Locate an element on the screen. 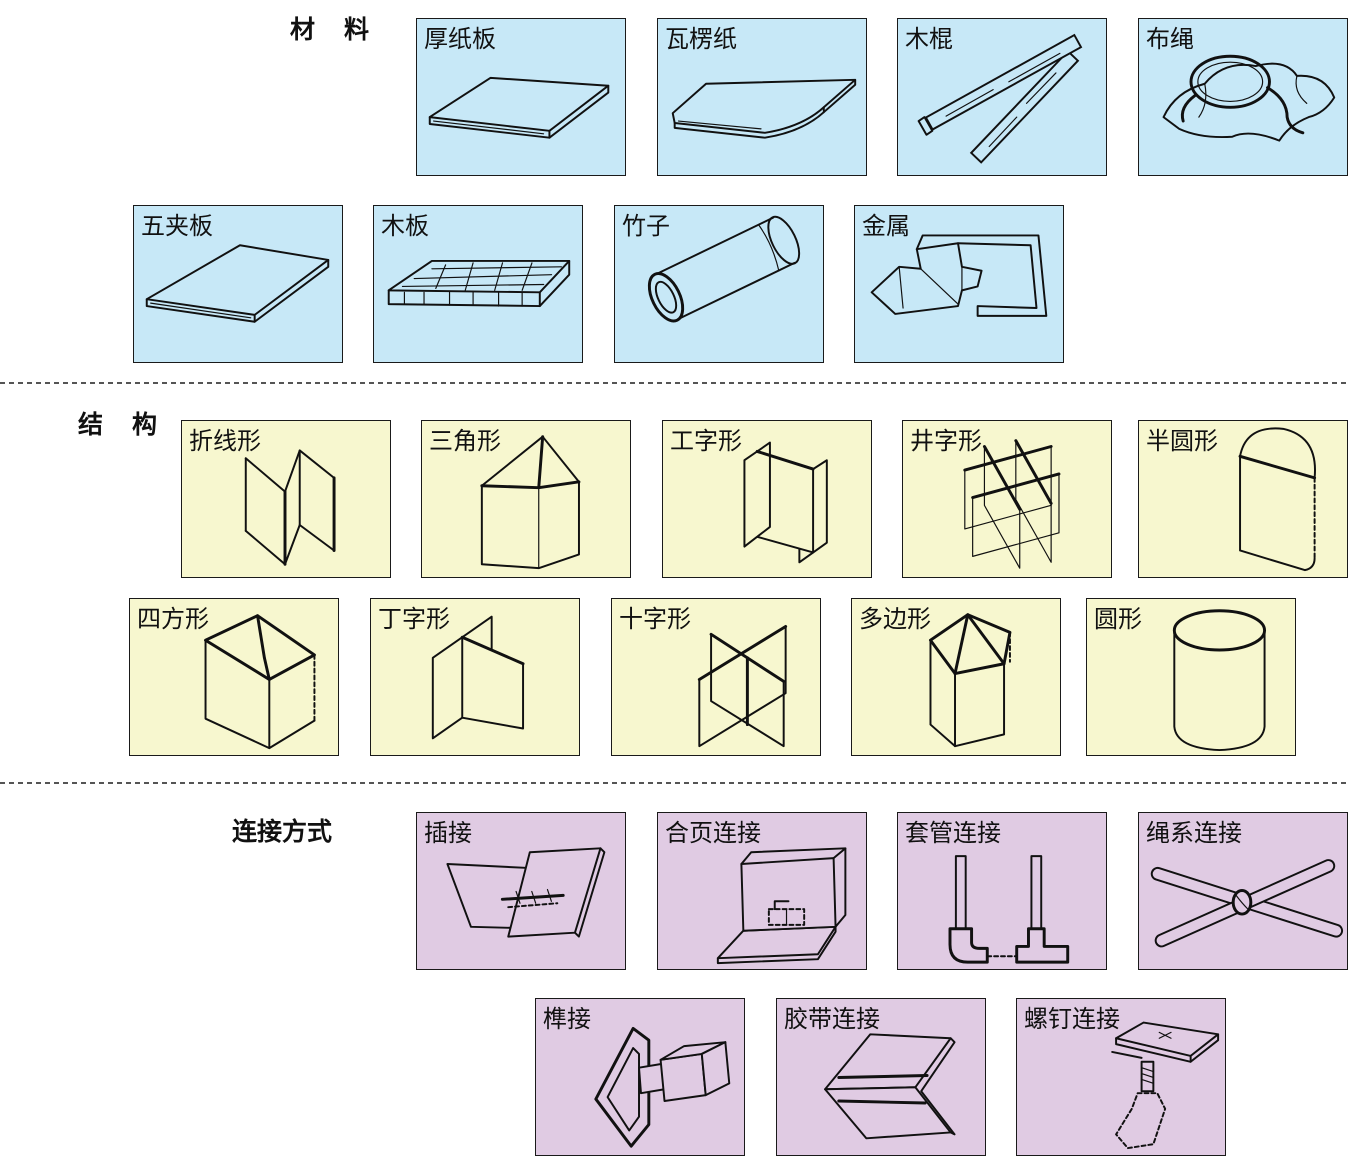  label-i-shape: 工字形 is located at coordinates (706, 441).